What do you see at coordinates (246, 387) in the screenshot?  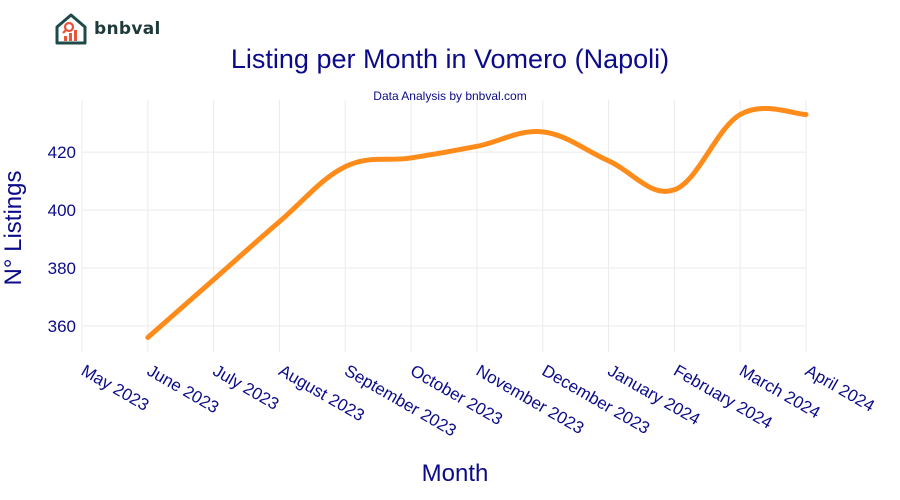 I see `x-tick-label: July 2023` at bounding box center [246, 387].